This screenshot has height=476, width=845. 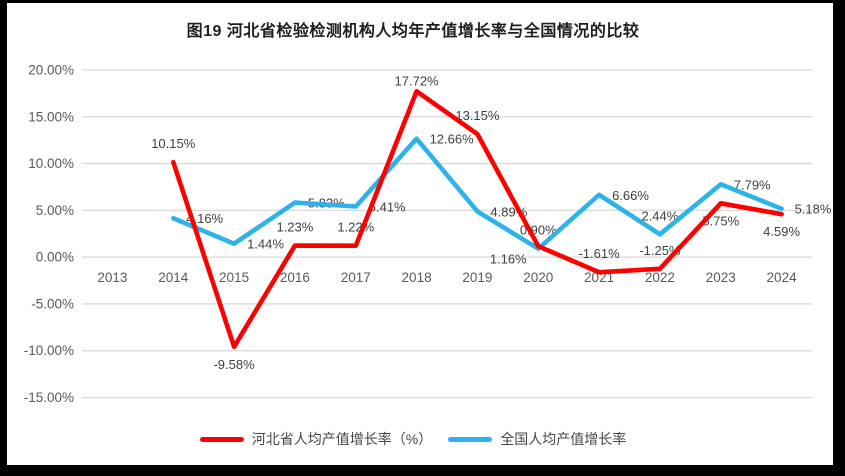 What do you see at coordinates (49, 397) in the screenshot?
I see `y-axis-tick-label: -15.00%` at bounding box center [49, 397].